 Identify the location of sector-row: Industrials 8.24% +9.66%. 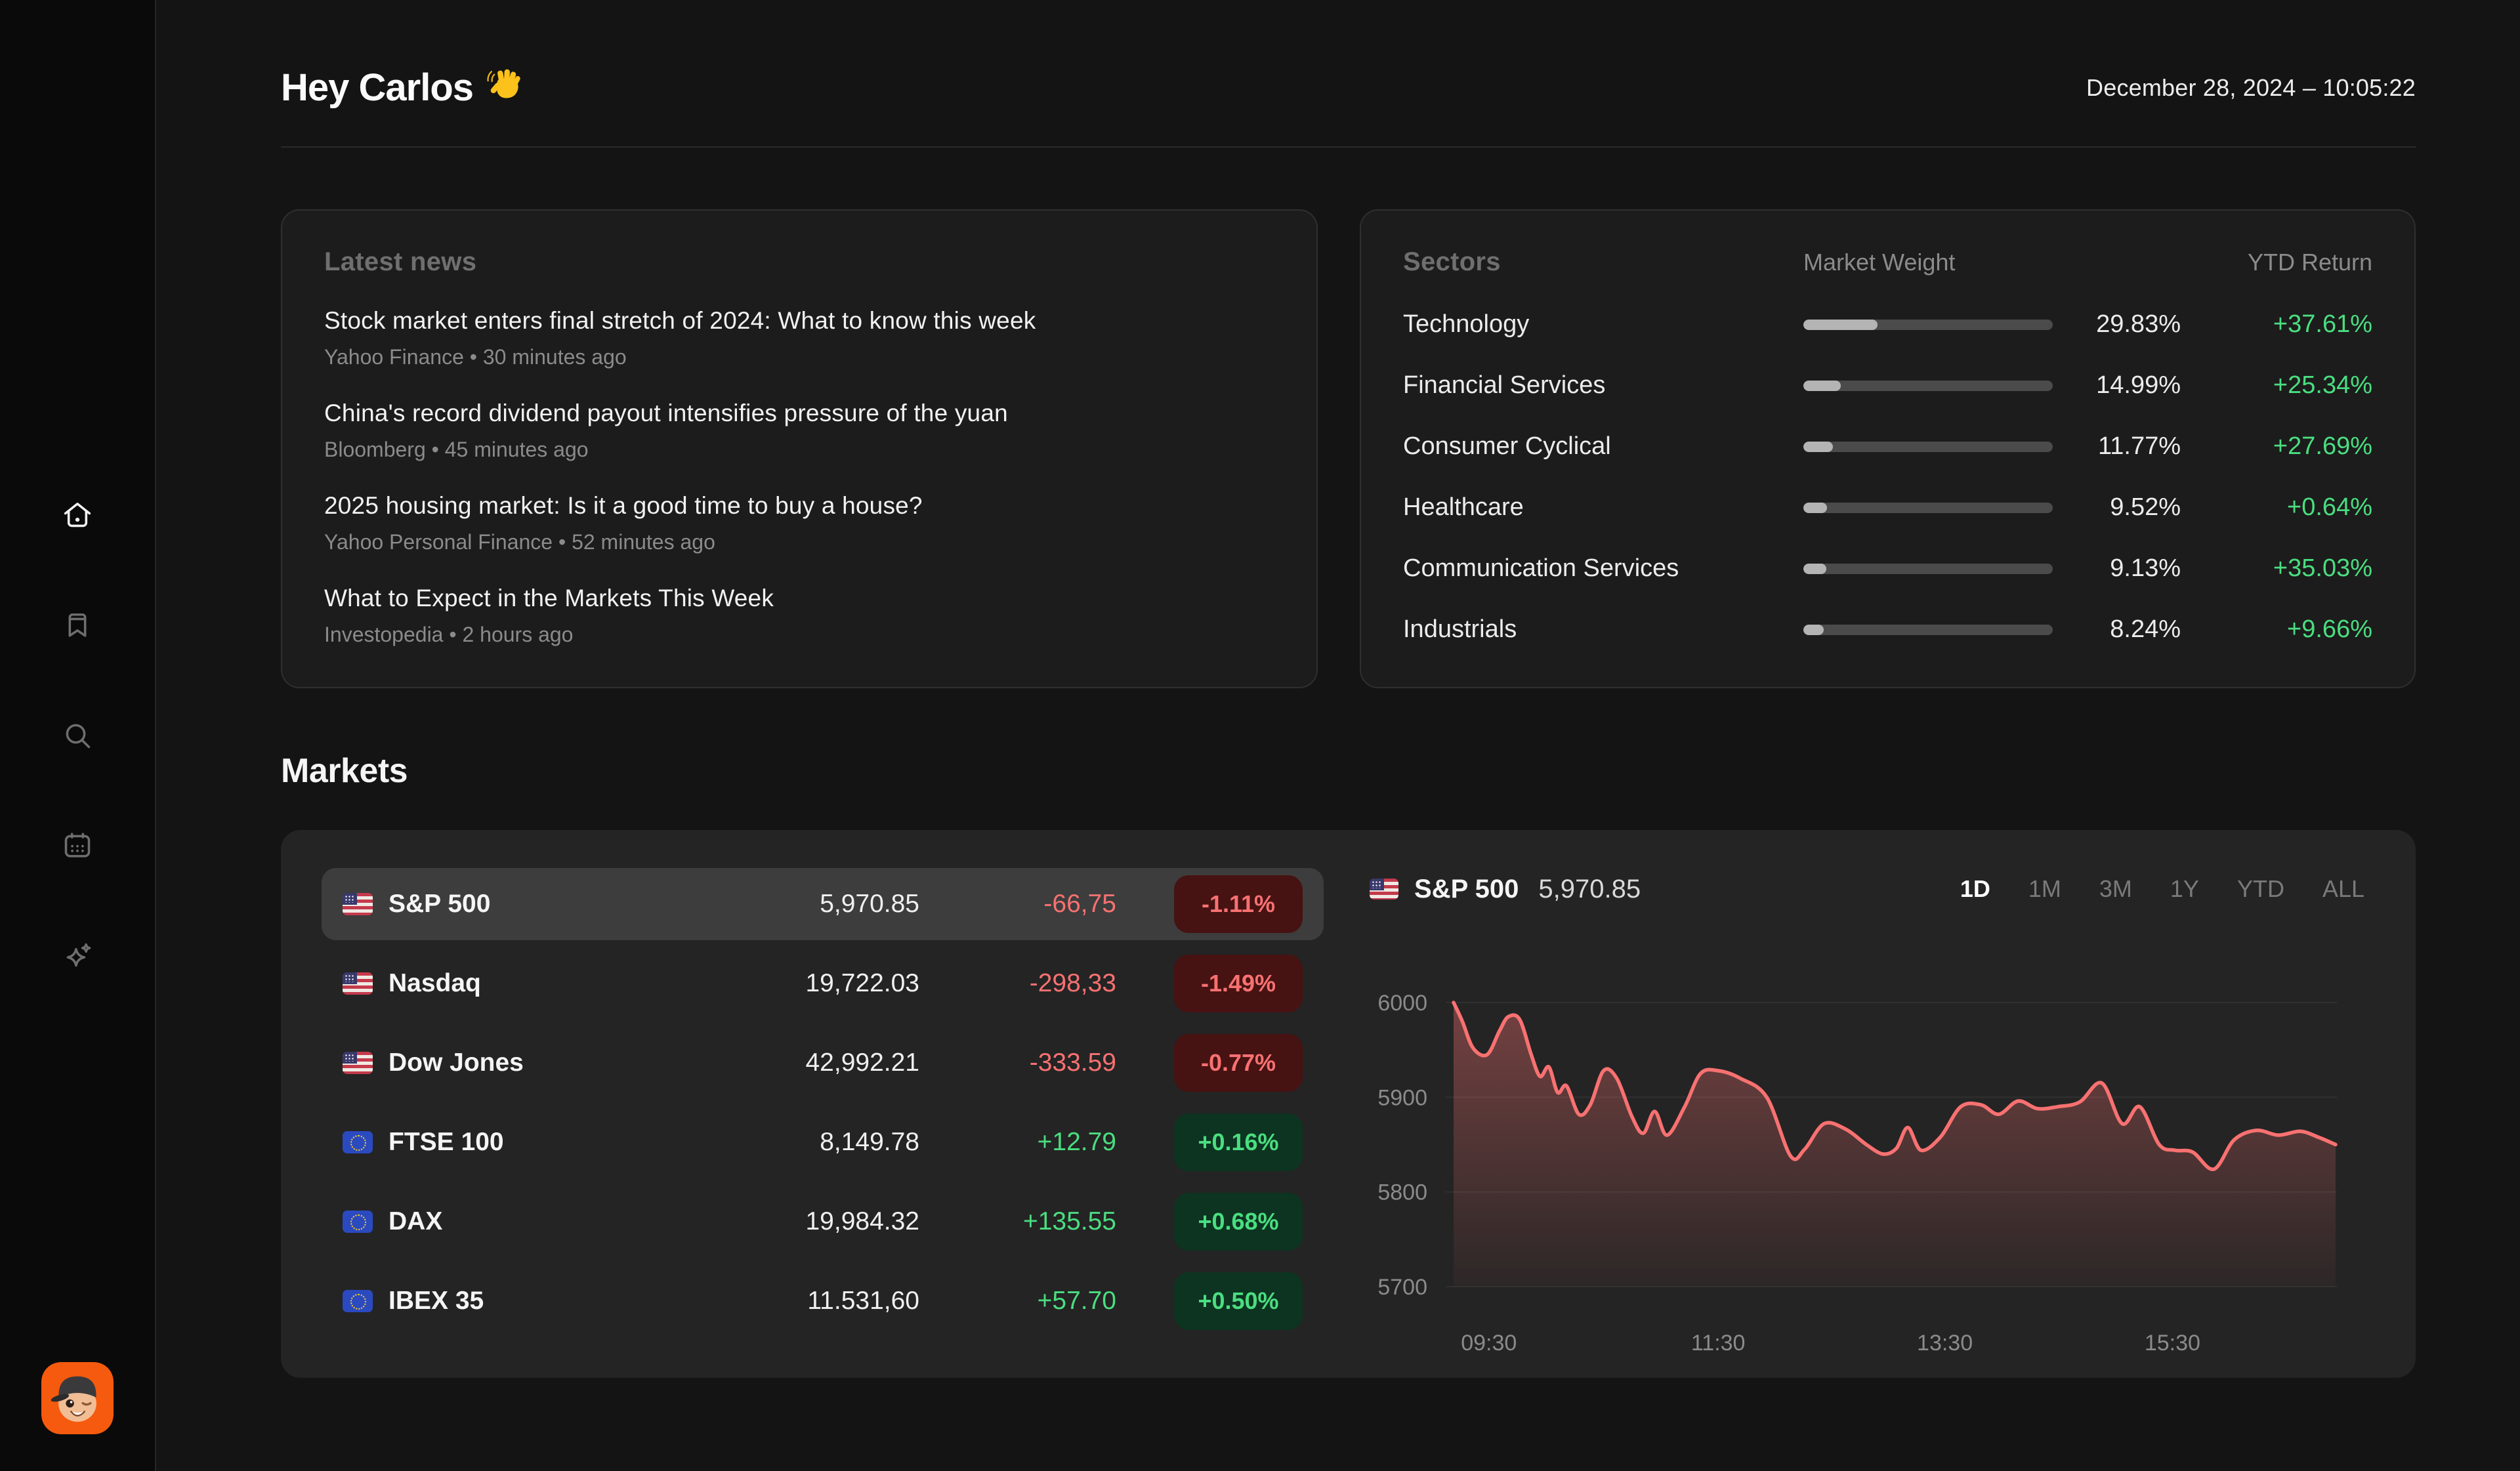
(1887, 629).